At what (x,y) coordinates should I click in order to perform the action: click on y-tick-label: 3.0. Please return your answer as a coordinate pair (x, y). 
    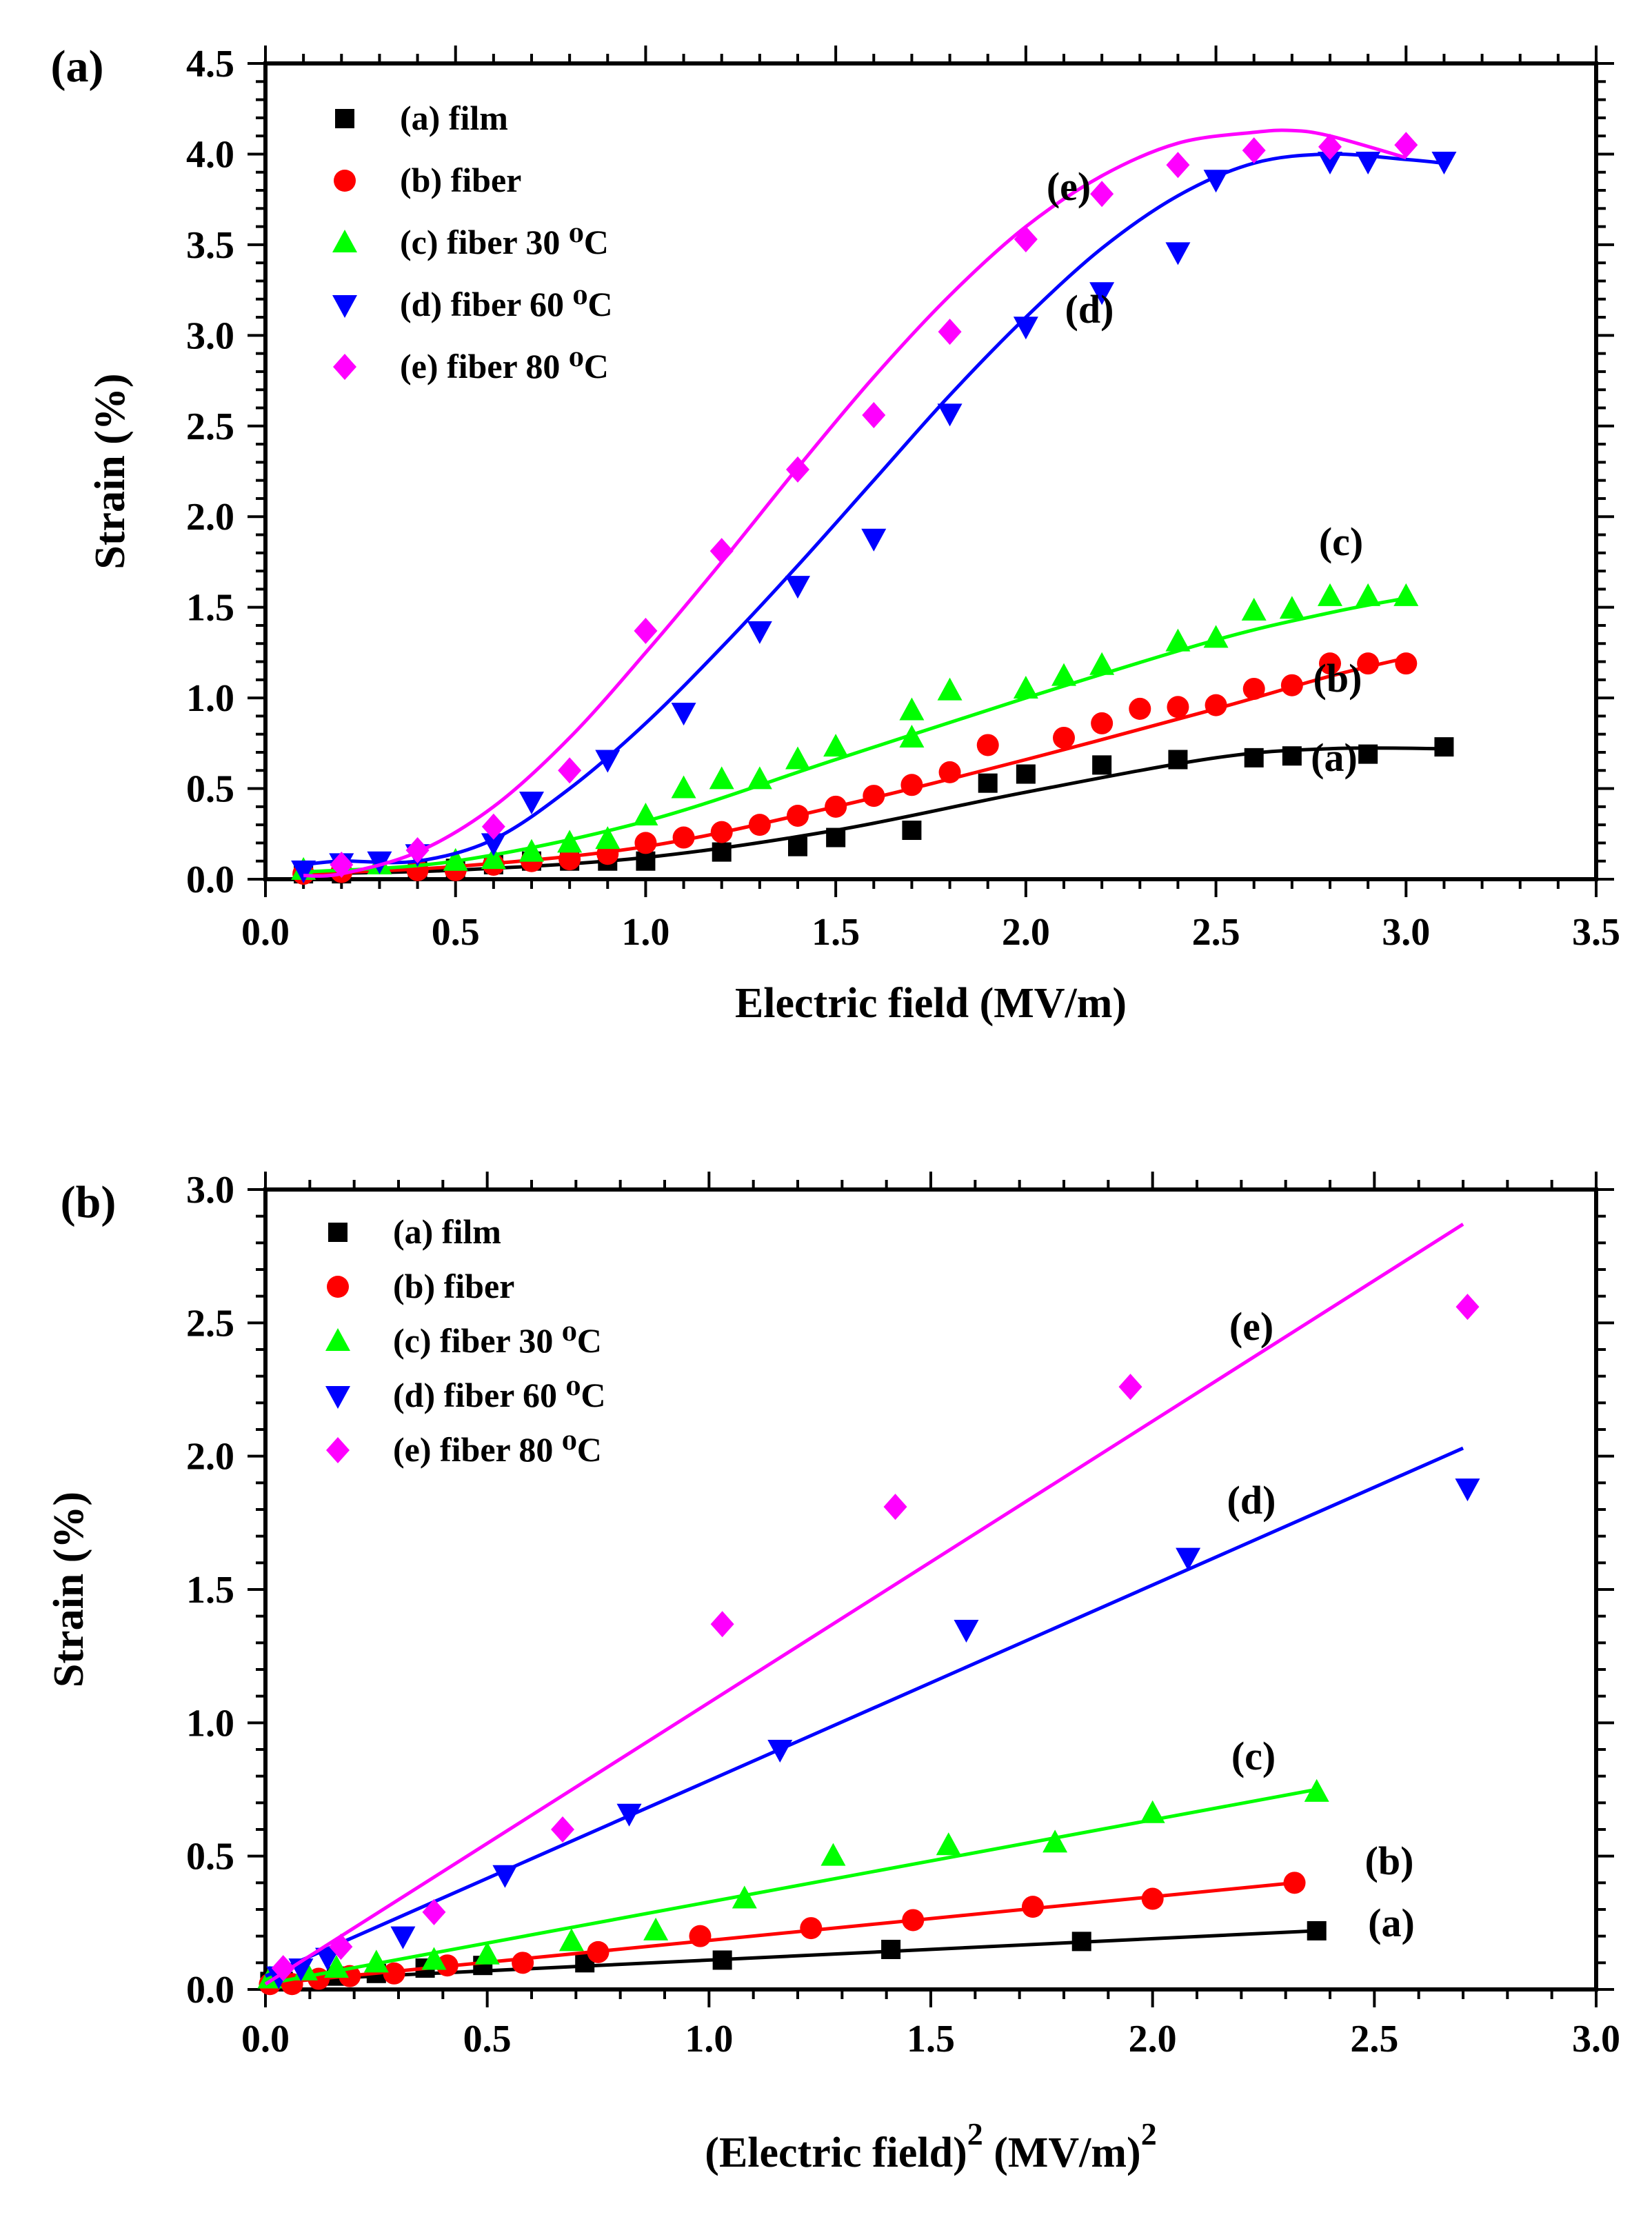
    Looking at the image, I should click on (210, 1190).